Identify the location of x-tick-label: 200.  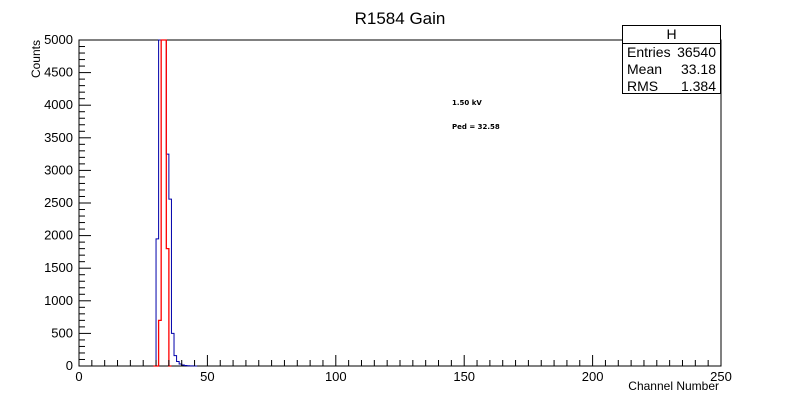
(593, 376).